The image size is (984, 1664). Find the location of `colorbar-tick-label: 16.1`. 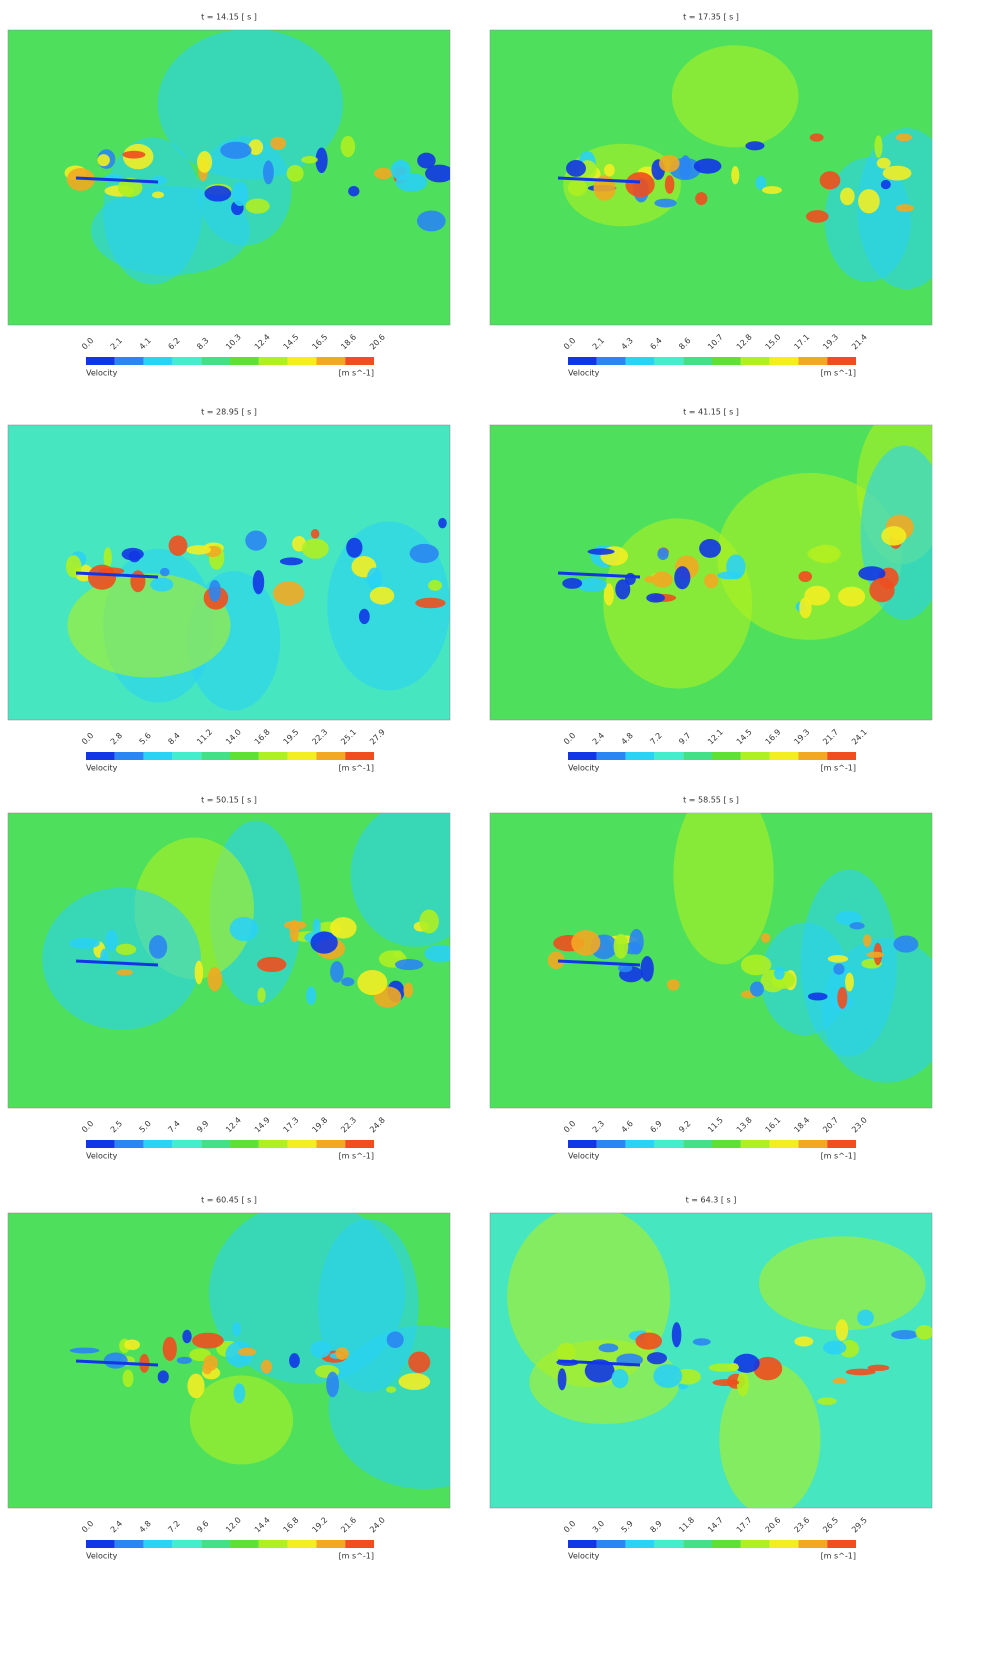

colorbar-tick-label: 16.1 is located at coordinates (773, 1124).